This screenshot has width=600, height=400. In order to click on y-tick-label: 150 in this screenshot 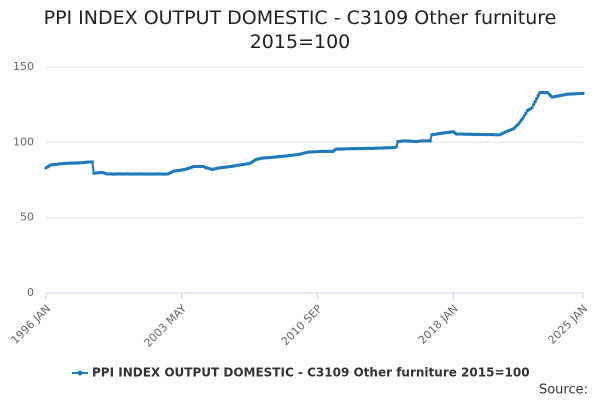, I will do `click(23, 66)`.